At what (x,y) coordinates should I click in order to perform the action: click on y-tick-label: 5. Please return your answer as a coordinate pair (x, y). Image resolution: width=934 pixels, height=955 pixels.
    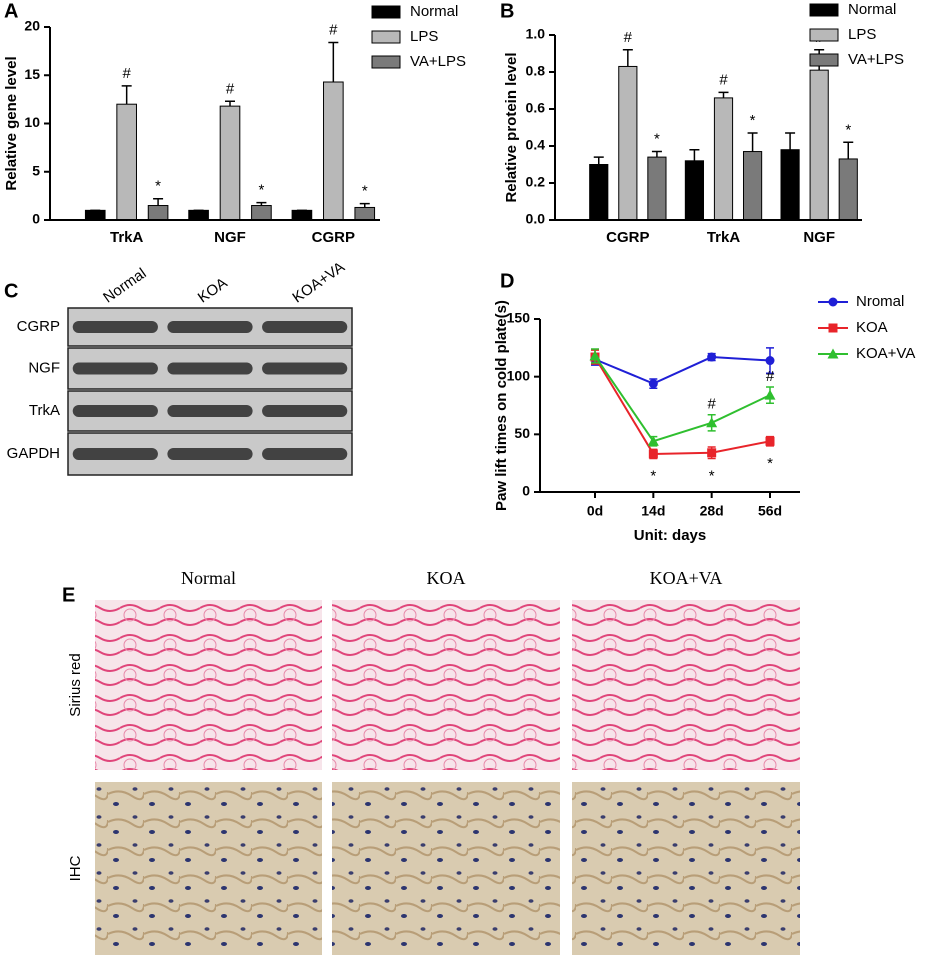
    Looking at the image, I should click on (36, 170).